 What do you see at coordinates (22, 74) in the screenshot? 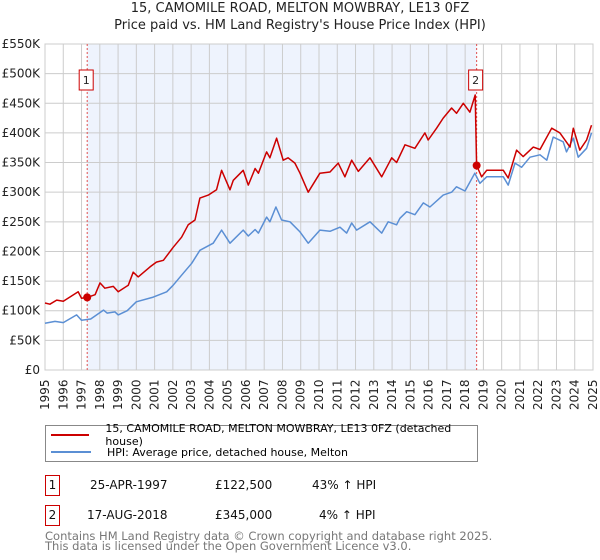
I see `y-tick-label: £500K` at bounding box center [22, 74].